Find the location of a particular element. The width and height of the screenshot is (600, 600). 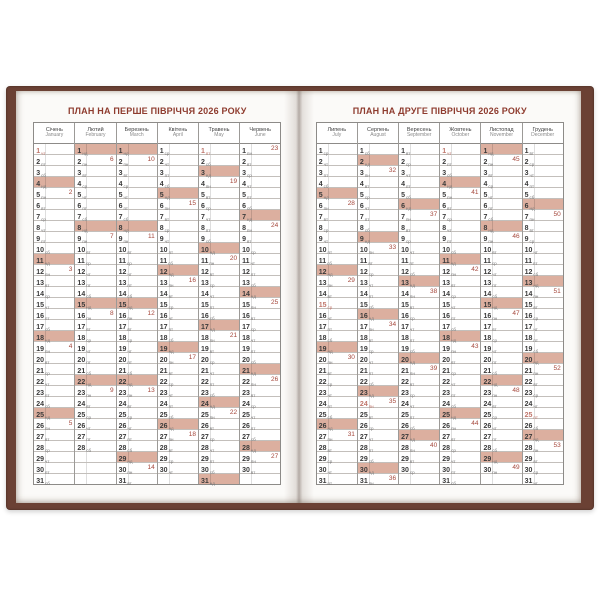

day-number: 2 is located at coordinates (403, 162).